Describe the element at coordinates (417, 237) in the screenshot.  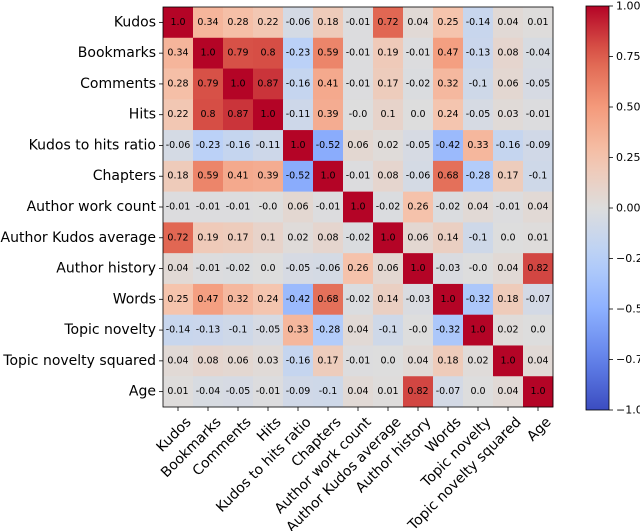
I see `cell-value-label: 0.06` at that location.